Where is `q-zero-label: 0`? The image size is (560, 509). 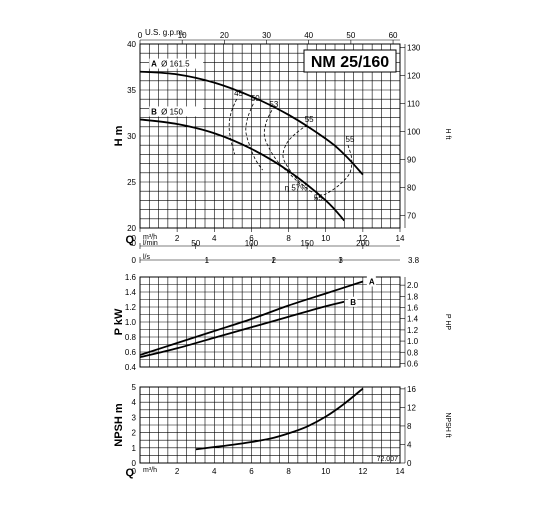 q-zero-label: 0 is located at coordinates (134, 238).